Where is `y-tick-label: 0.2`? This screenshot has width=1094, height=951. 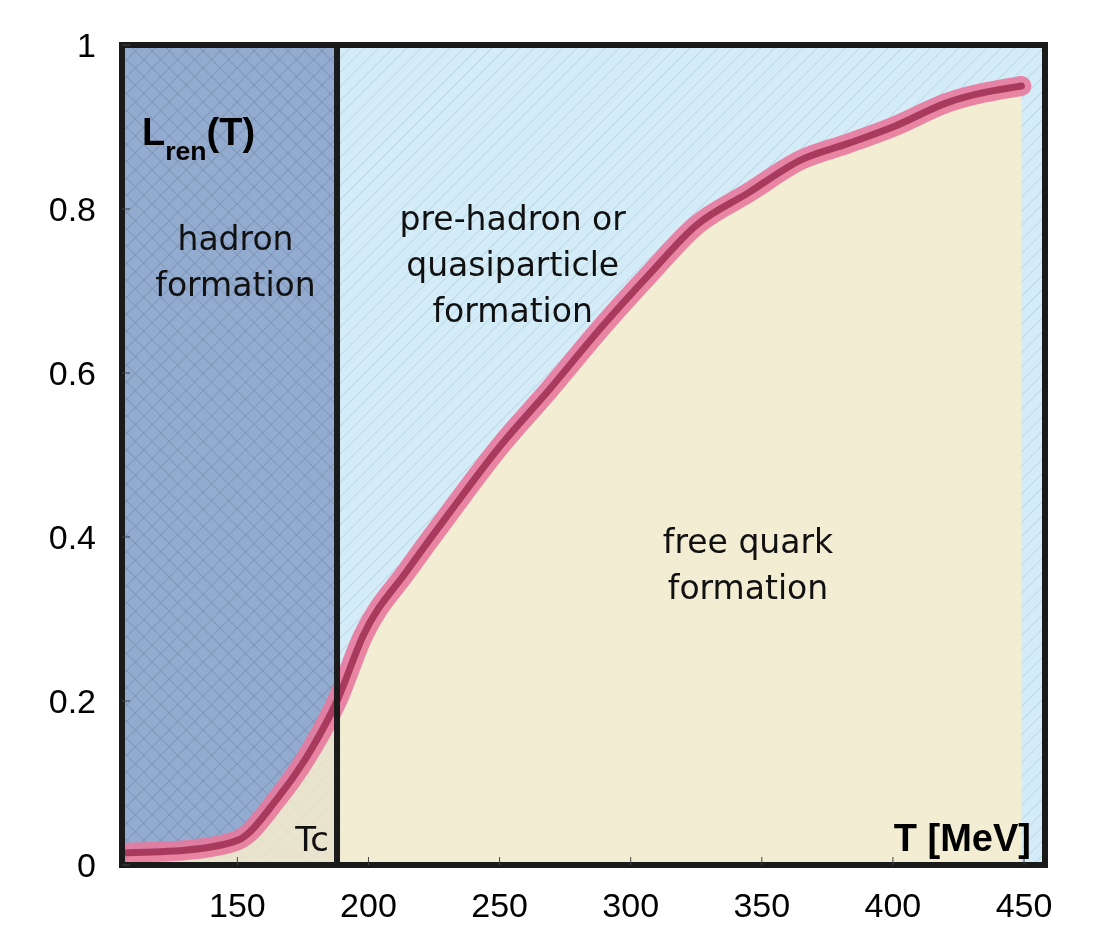
y-tick-label: 0.2 is located at coordinates (72, 700).